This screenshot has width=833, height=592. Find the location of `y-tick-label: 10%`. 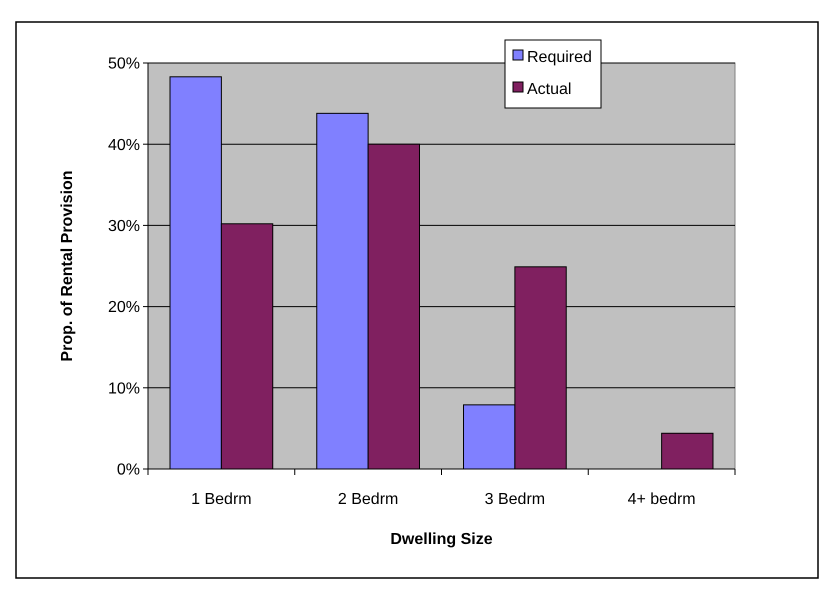

y-tick-label: 10% is located at coordinates (124, 389).